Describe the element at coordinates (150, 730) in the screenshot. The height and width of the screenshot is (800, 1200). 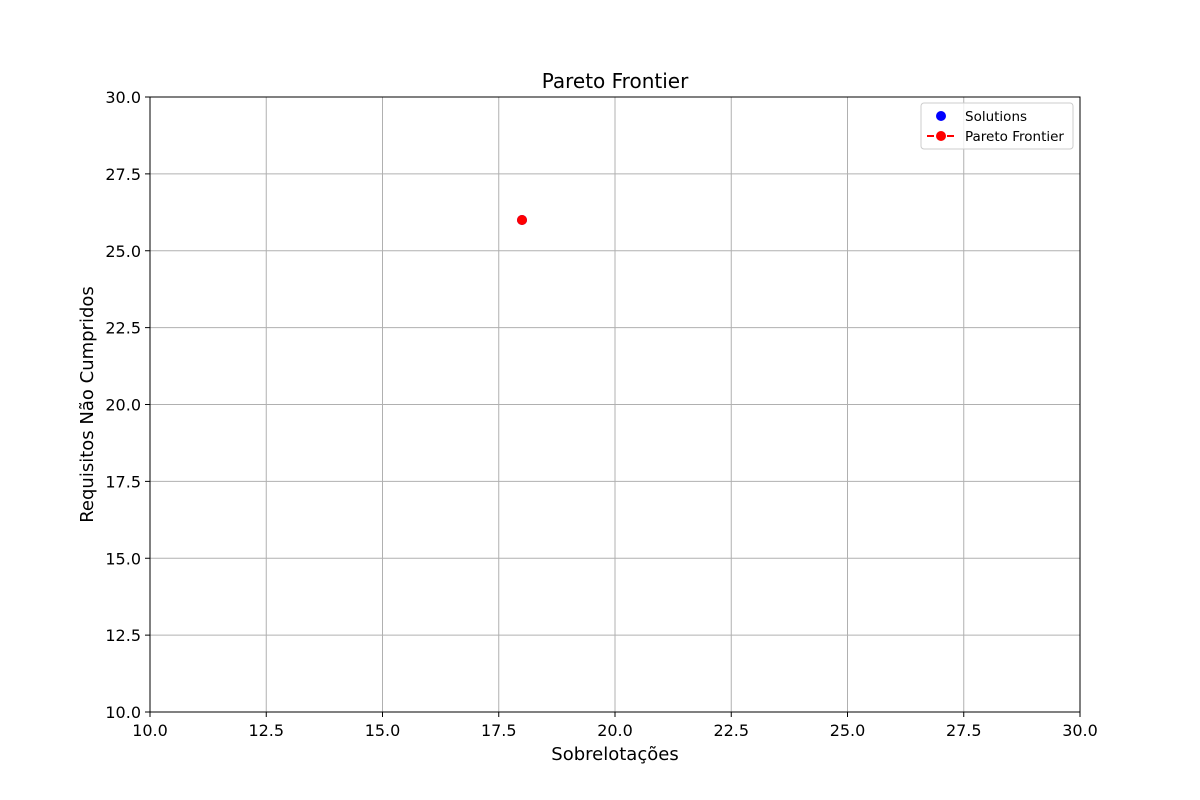
I see `x-tick-label: 10.0` at that location.